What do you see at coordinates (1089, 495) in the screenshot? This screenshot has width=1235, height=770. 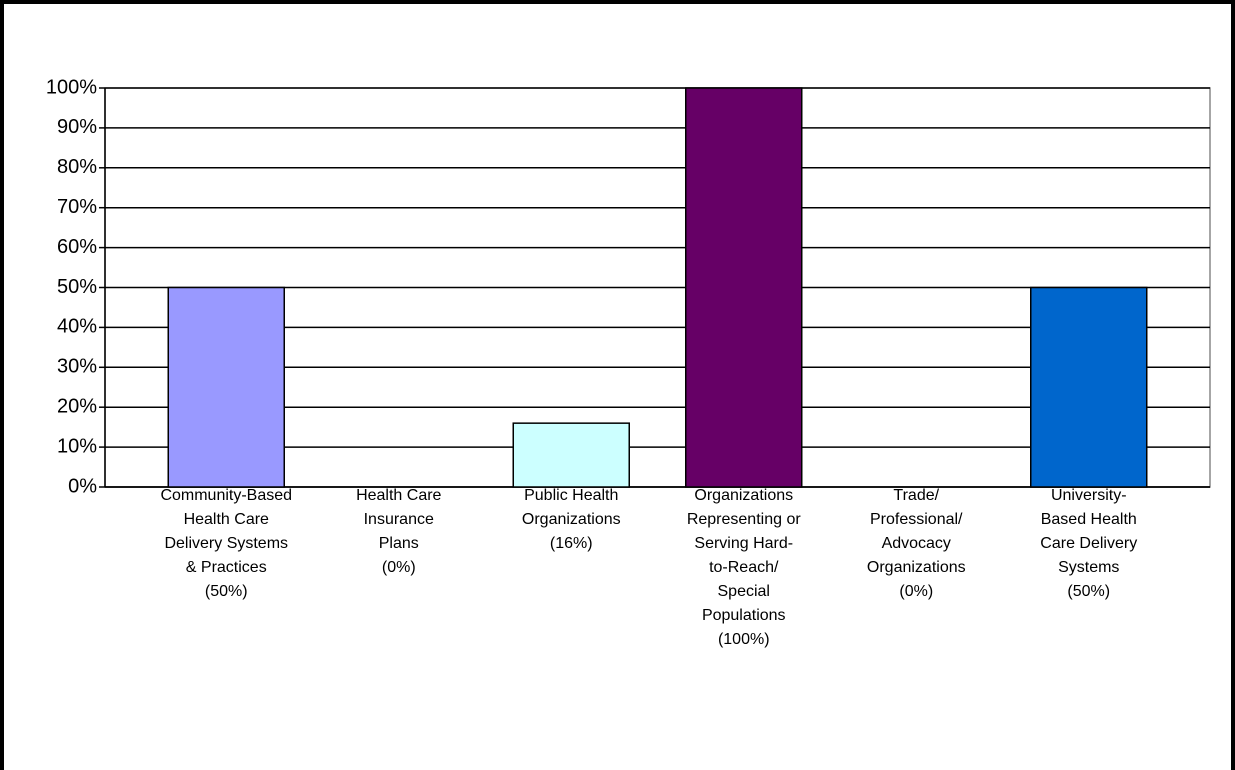 I see `x-tick-label: University-` at bounding box center [1089, 495].